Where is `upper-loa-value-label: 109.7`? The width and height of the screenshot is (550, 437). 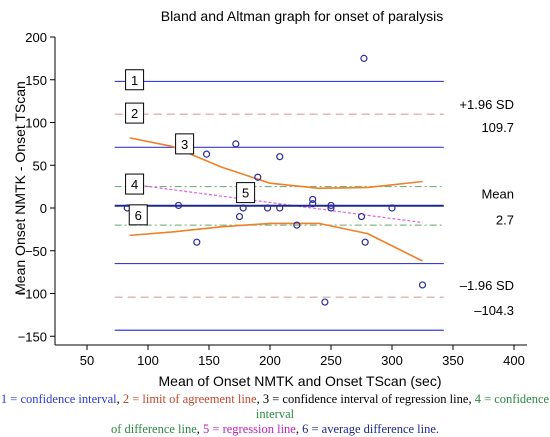 upper-loa-value-label: 109.7 is located at coordinates (497, 127).